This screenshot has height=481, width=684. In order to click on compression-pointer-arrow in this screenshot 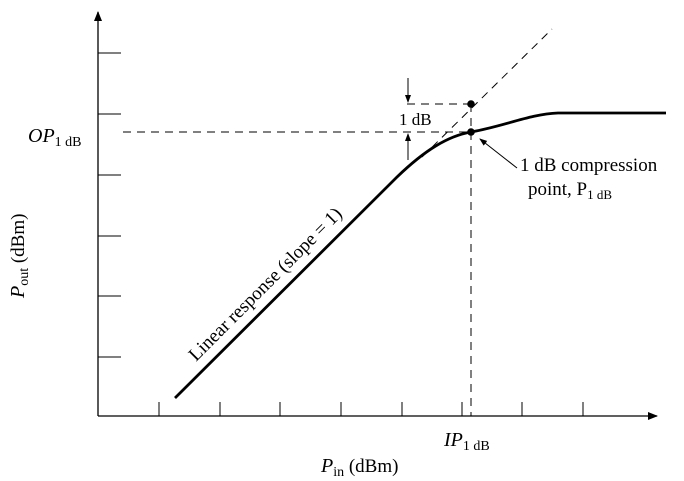, I will do `click(498, 153)`.